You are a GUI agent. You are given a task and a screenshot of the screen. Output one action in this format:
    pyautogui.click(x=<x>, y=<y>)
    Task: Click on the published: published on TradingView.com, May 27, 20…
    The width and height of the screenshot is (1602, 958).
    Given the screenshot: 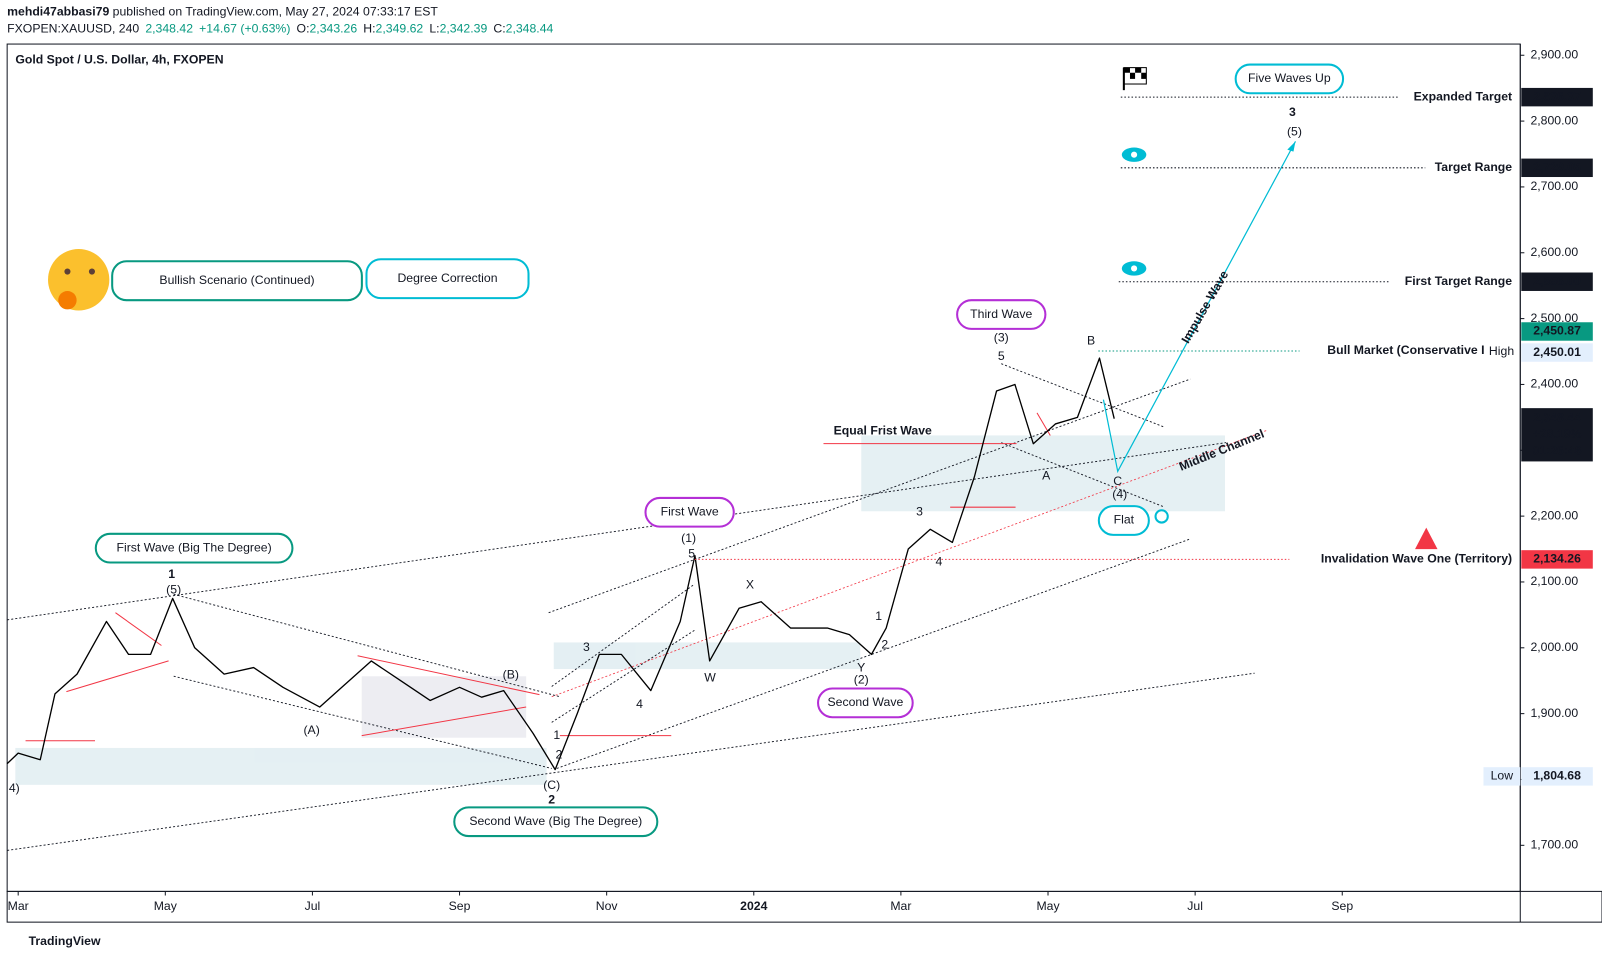 What is the action you would take?
    pyautogui.click(x=273, y=12)
    